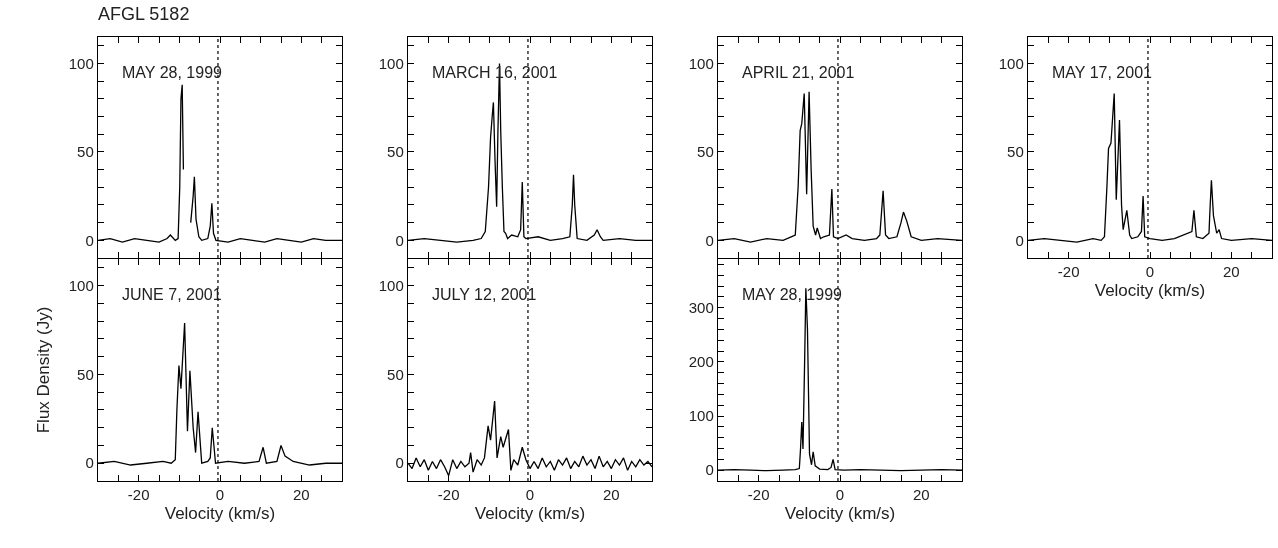 The height and width of the screenshot is (548, 1278). What do you see at coordinates (701, 362) in the screenshot?
I see `y-tick-label: 200` at bounding box center [701, 362].